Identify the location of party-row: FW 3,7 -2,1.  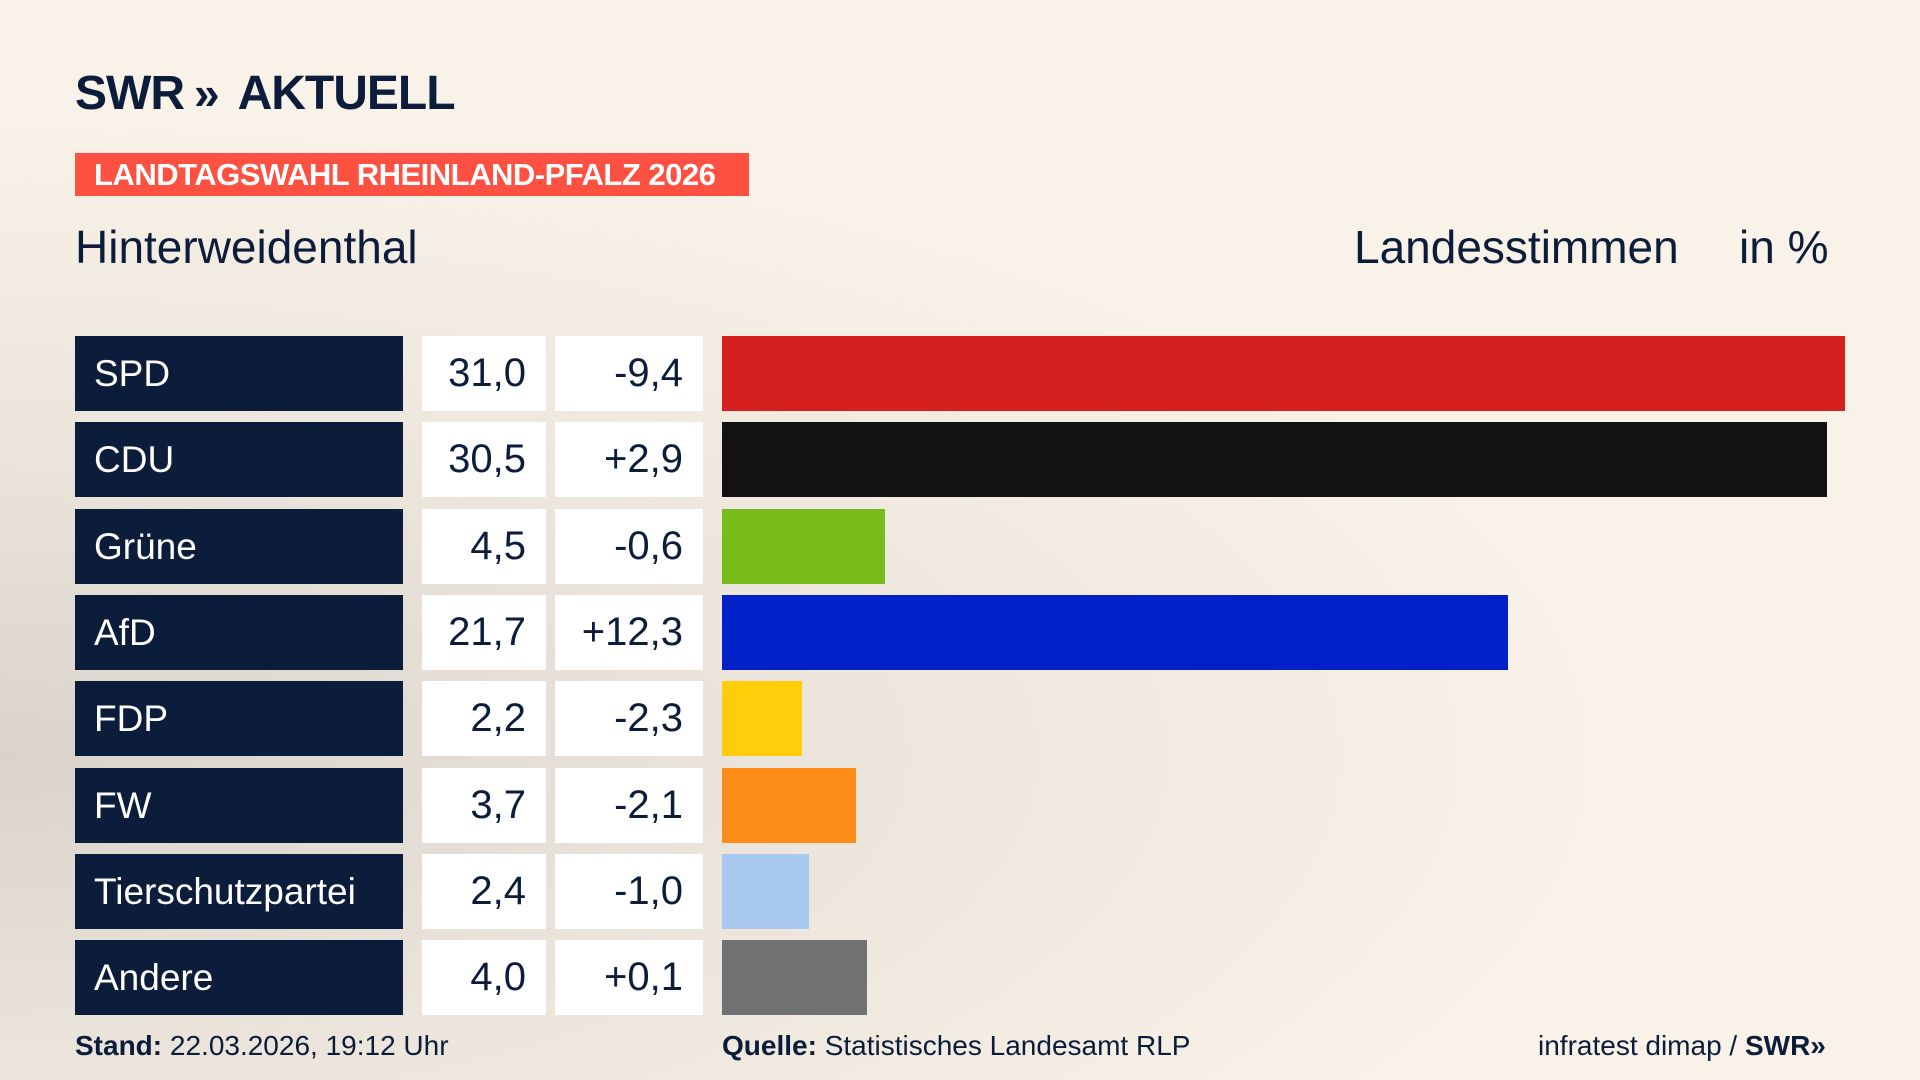
(975, 805).